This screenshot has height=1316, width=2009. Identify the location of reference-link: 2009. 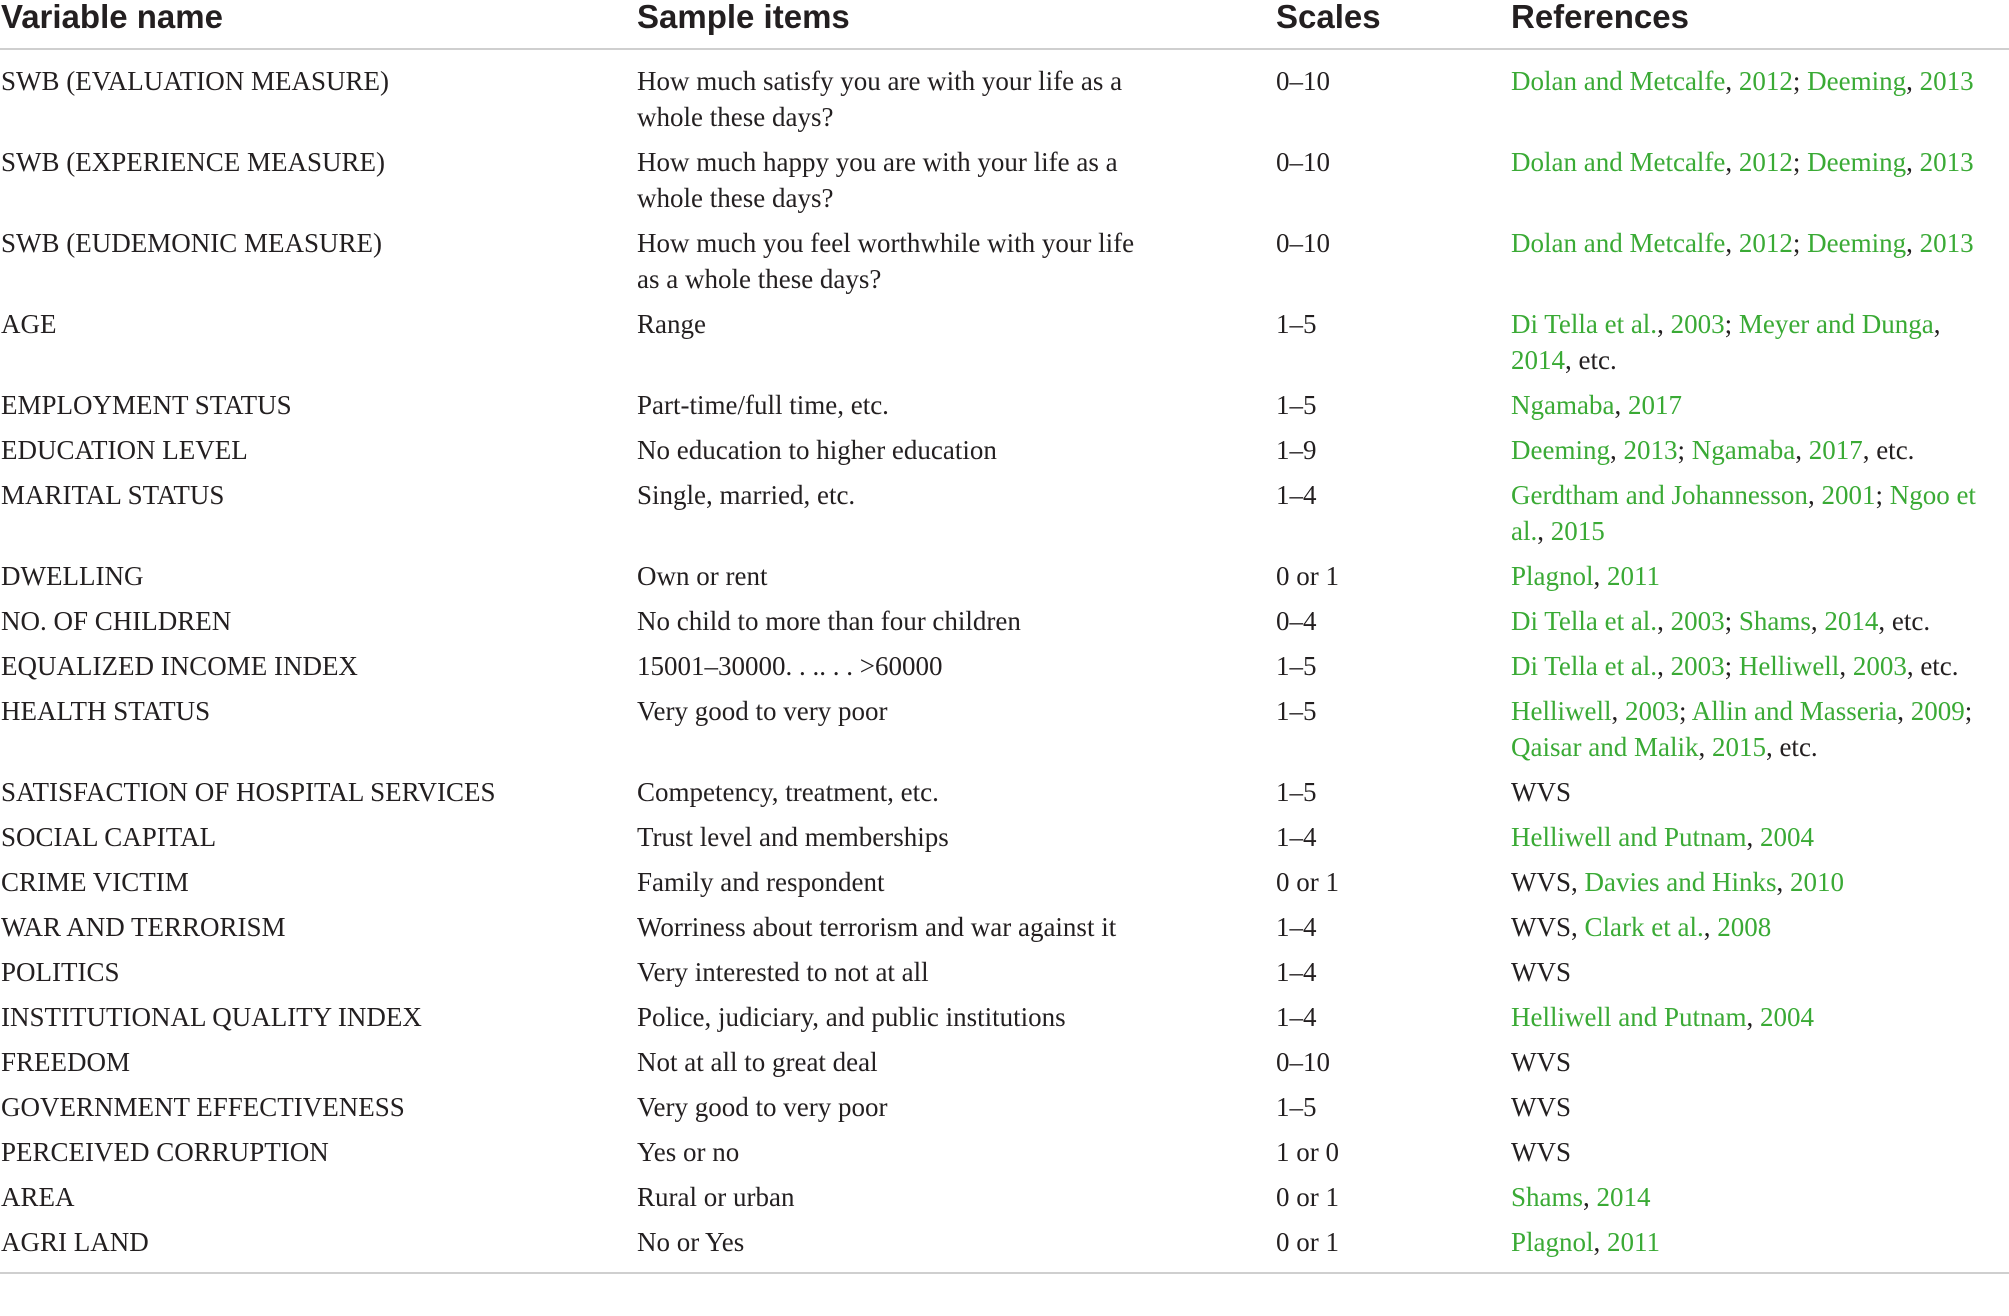
(1937, 711).